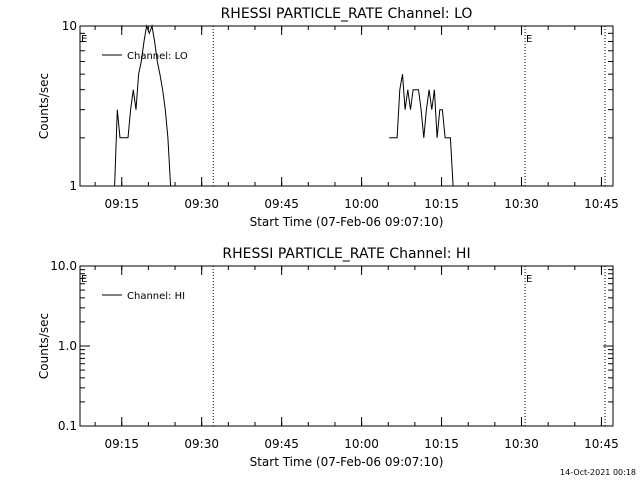 The height and width of the screenshot is (480, 640). Describe the element at coordinates (601, 204) in the screenshot. I see `panel1-x-tick-label: 10:45` at that location.